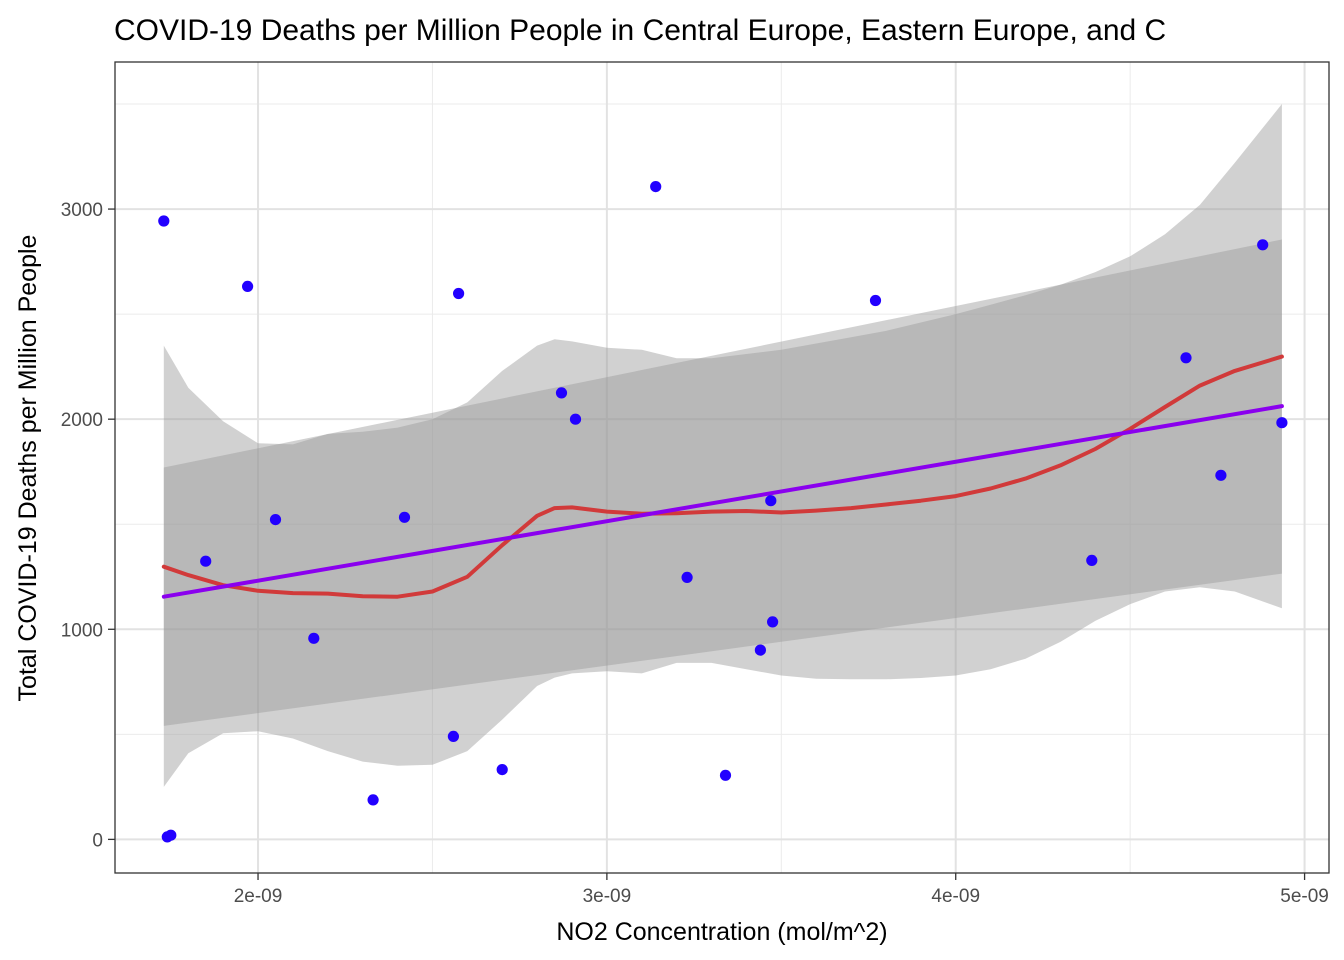 The image size is (1344, 960). I want to click on x-axis: 2e-09 3e-09 4e-09 5e-09, so click(781, 890).